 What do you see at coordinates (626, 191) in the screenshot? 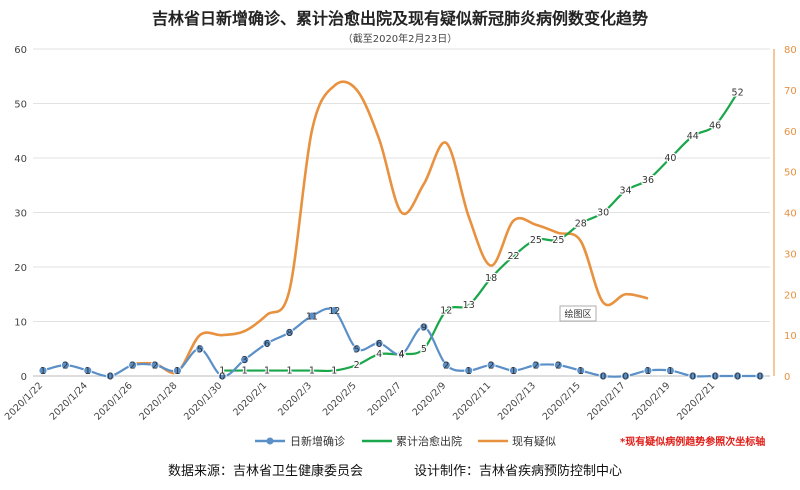
I see `data-label-recovered: 34` at bounding box center [626, 191].